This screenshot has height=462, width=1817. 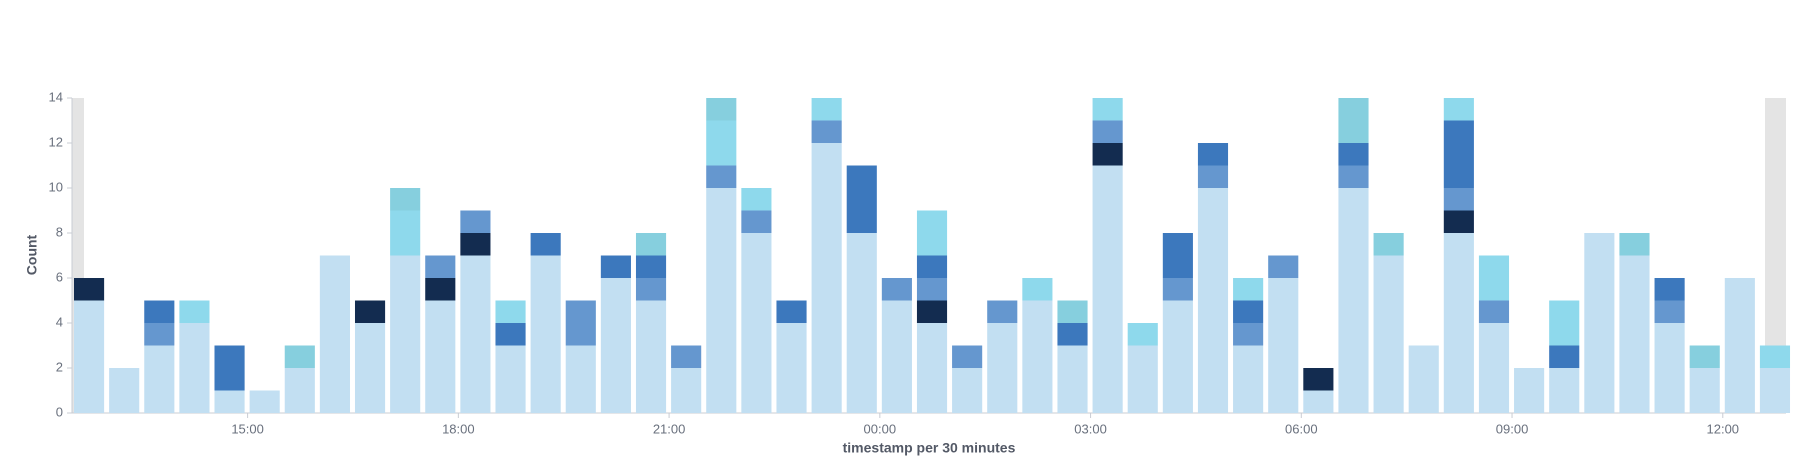 What do you see at coordinates (1301, 428) in the screenshot?
I see `x-tick-label: 06:00` at bounding box center [1301, 428].